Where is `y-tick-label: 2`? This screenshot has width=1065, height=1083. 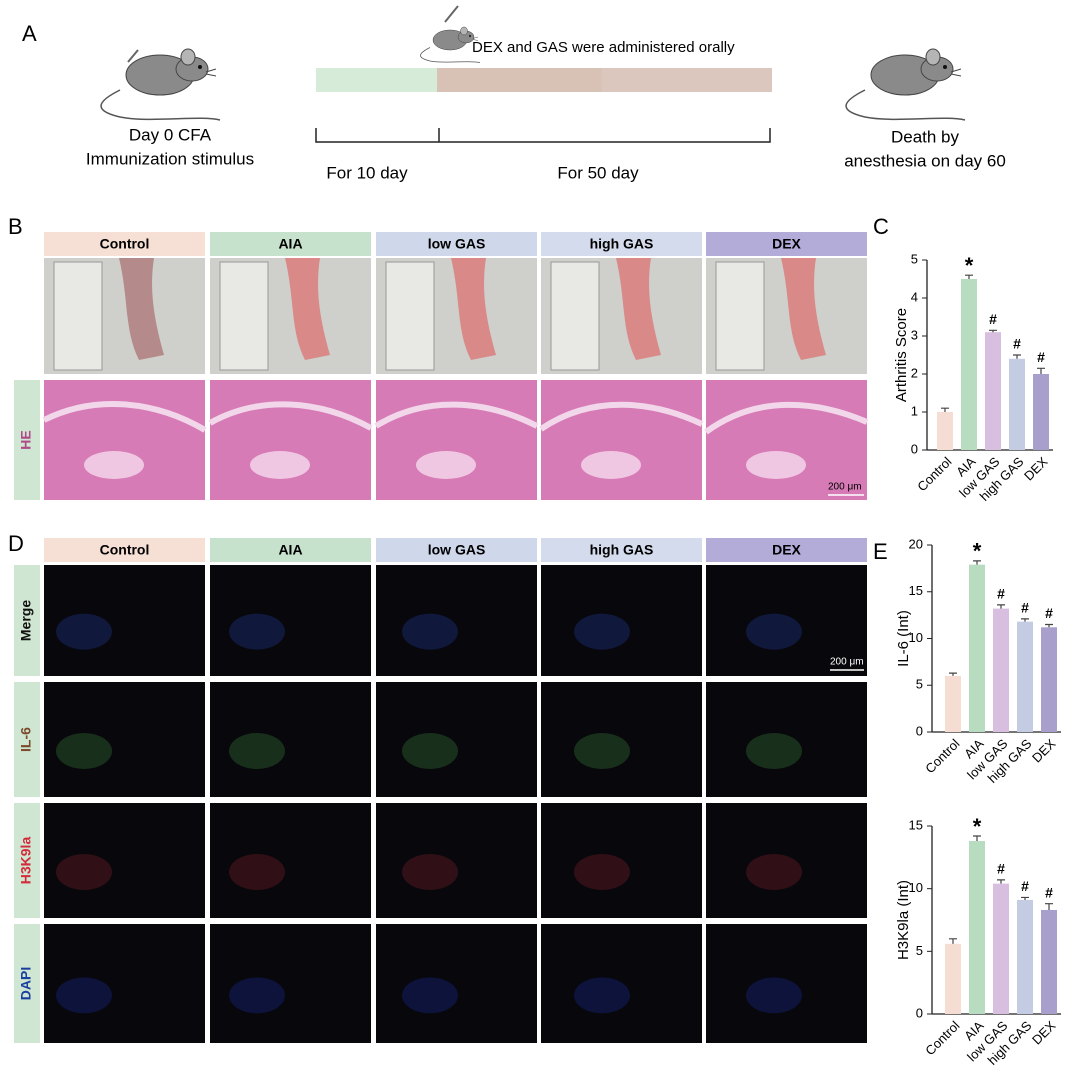
y-tick-label: 2 is located at coordinates (914, 372).